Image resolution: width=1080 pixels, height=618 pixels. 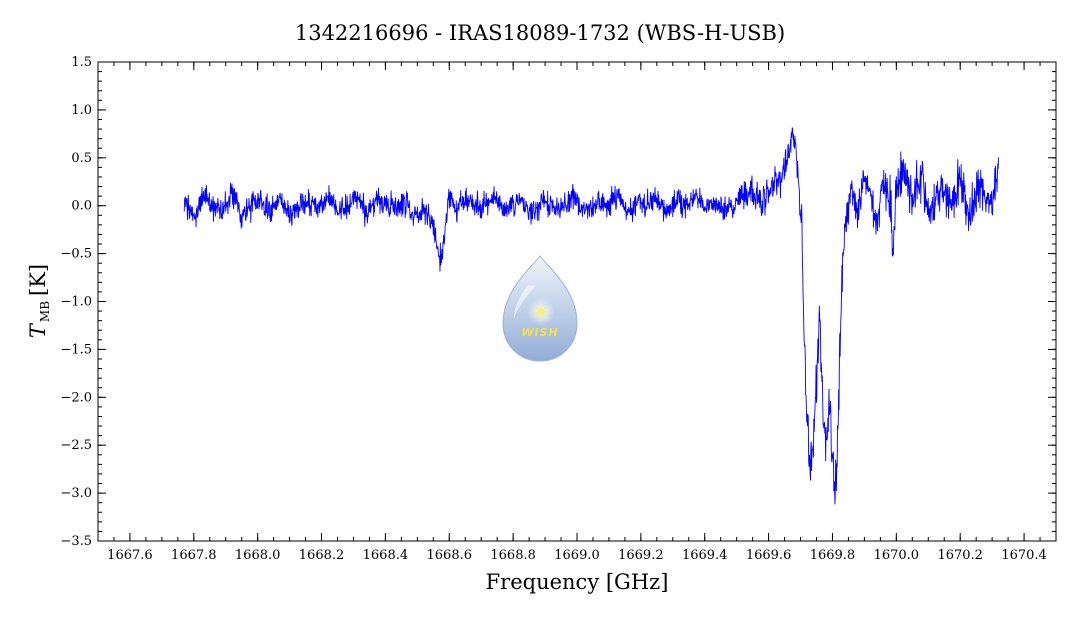 I want to click on y-axis-label-main: T, so click(x=38, y=330).